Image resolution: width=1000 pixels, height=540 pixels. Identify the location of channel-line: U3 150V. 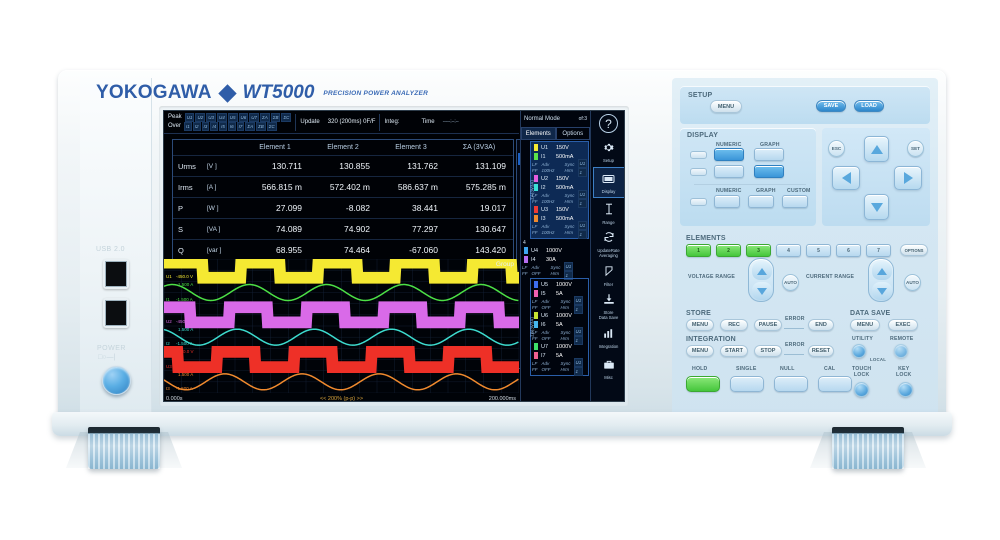
(559, 209).